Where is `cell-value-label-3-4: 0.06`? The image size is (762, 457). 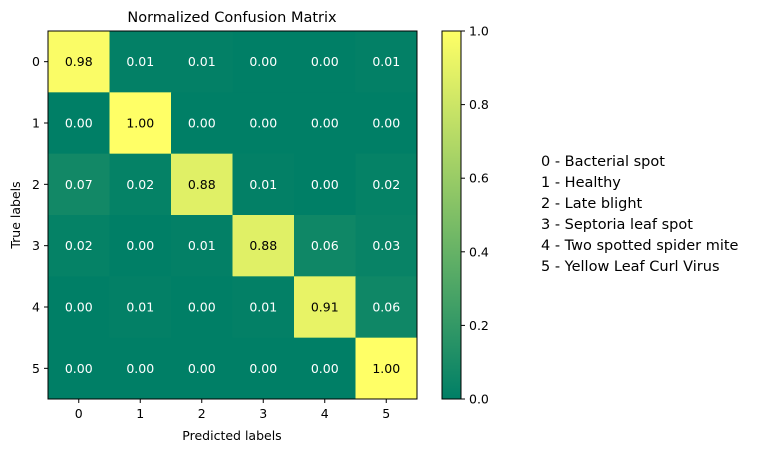 cell-value-label-3-4: 0.06 is located at coordinates (325, 245).